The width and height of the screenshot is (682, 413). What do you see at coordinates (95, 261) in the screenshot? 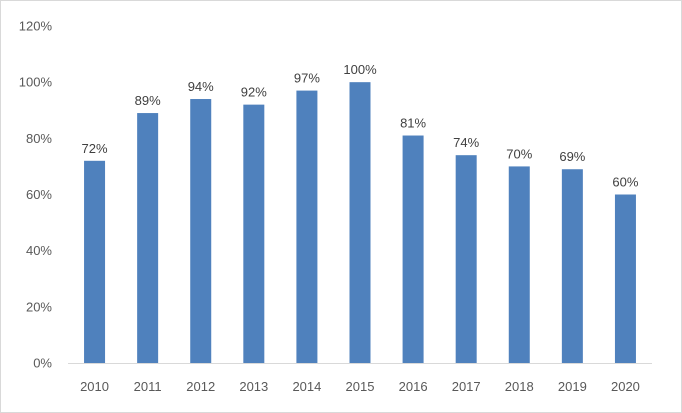
I see `bar-2010` at bounding box center [95, 261].